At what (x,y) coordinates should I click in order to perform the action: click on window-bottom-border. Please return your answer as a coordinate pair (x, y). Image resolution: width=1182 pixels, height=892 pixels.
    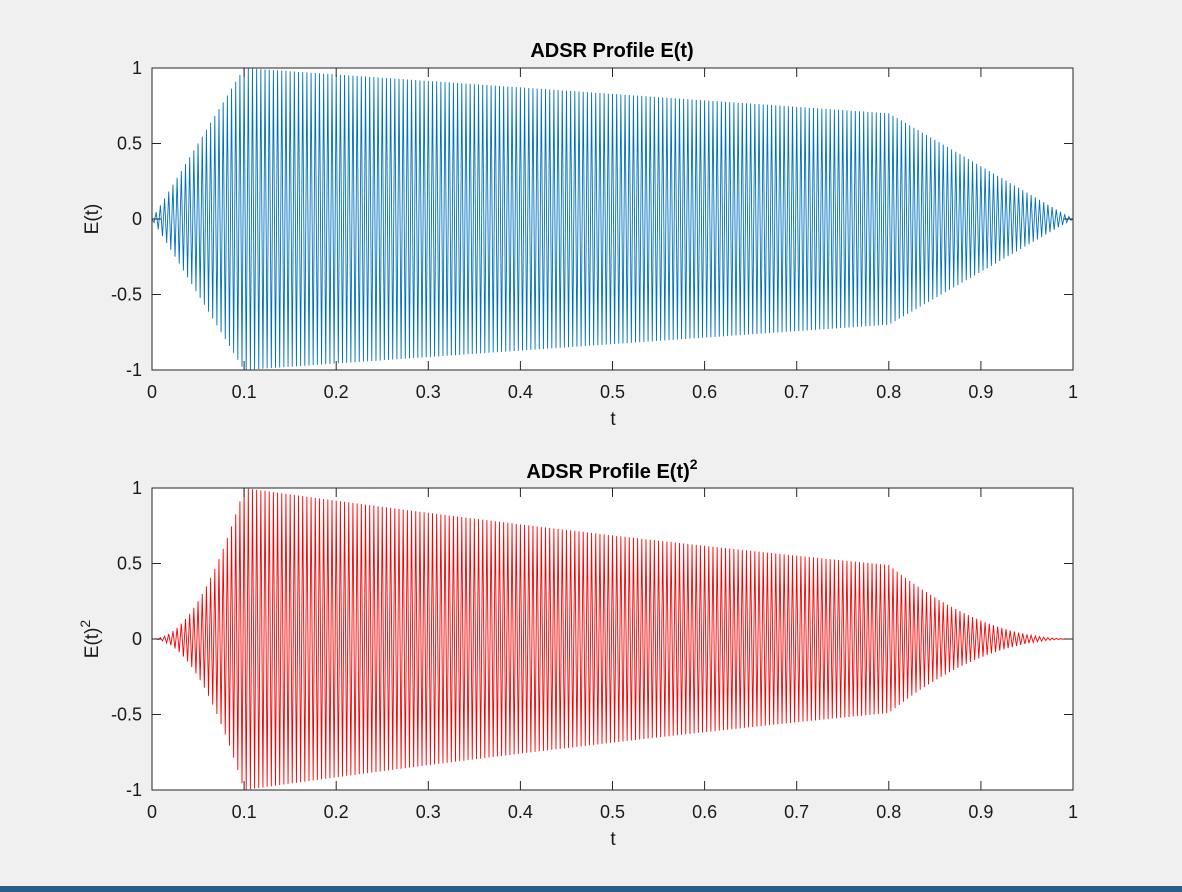
    Looking at the image, I should click on (591, 889).